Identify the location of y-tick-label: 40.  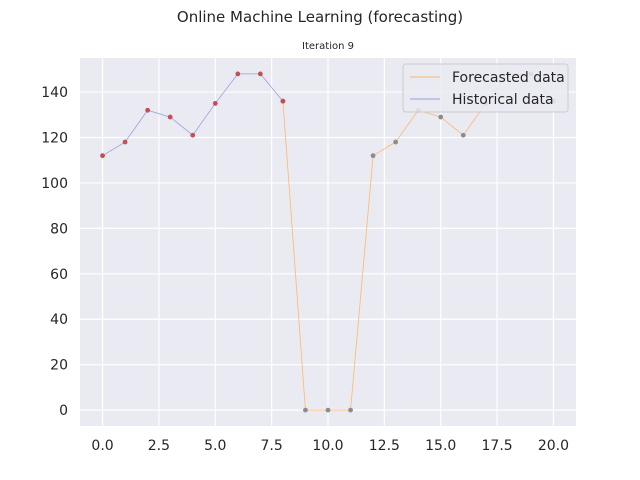
(59, 320).